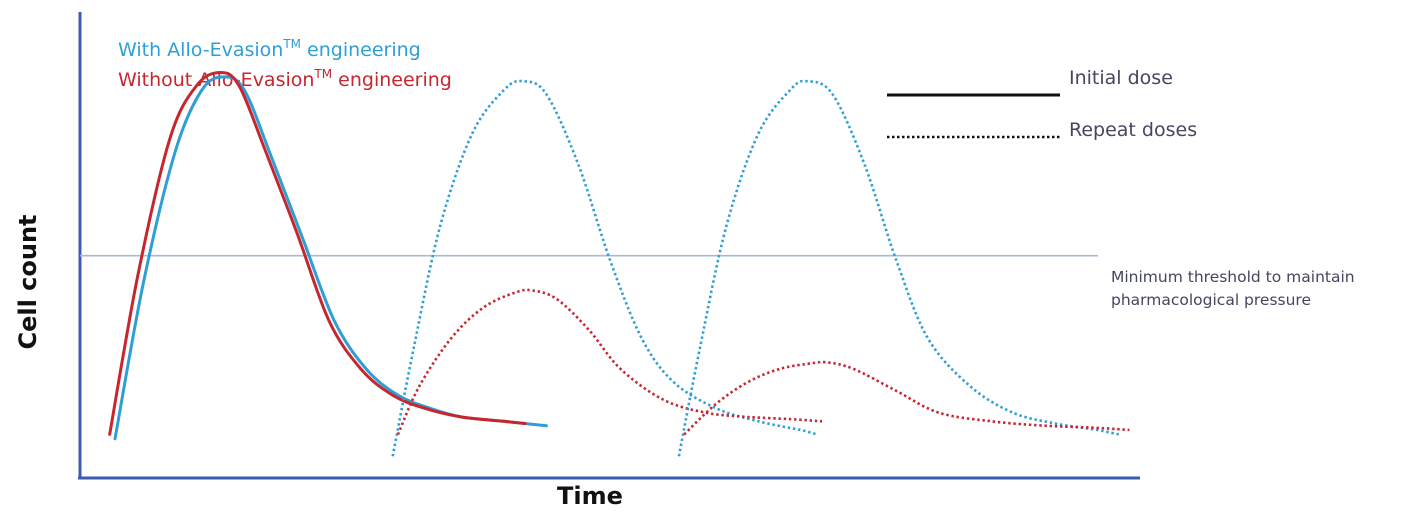 The height and width of the screenshot is (514, 1418). Describe the element at coordinates (322, 74) in the screenshot. I see `legend-without-sup: TM` at that location.